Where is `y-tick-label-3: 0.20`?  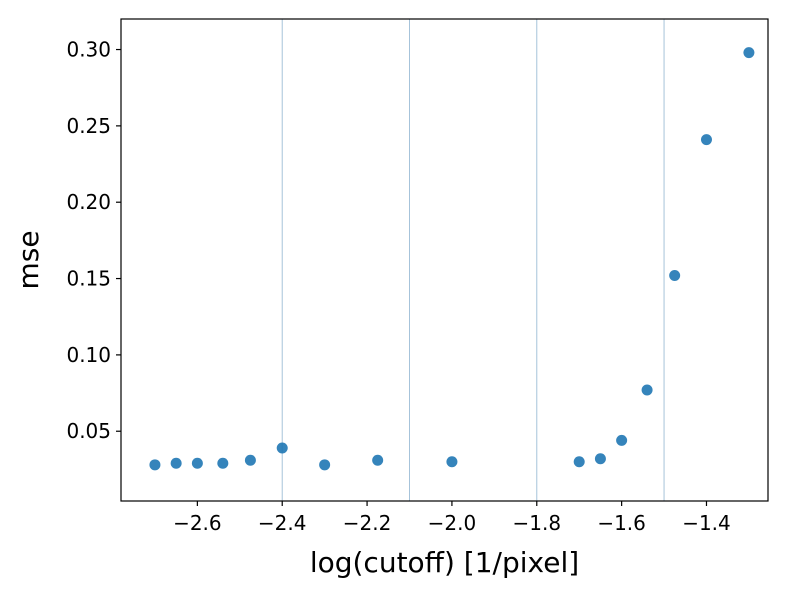
y-tick-label-3: 0.20 is located at coordinates (88, 202).